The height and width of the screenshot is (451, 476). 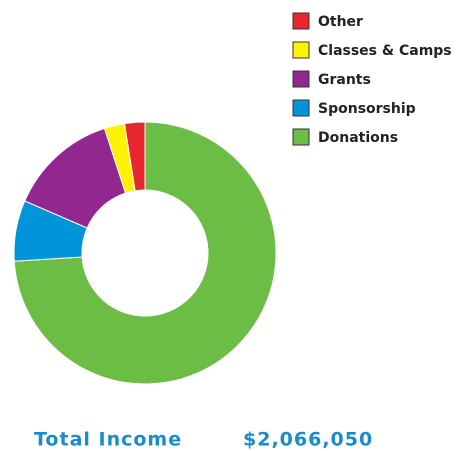 What do you see at coordinates (308, 440) in the screenshot?
I see `total-value: $2,066,050` at bounding box center [308, 440].